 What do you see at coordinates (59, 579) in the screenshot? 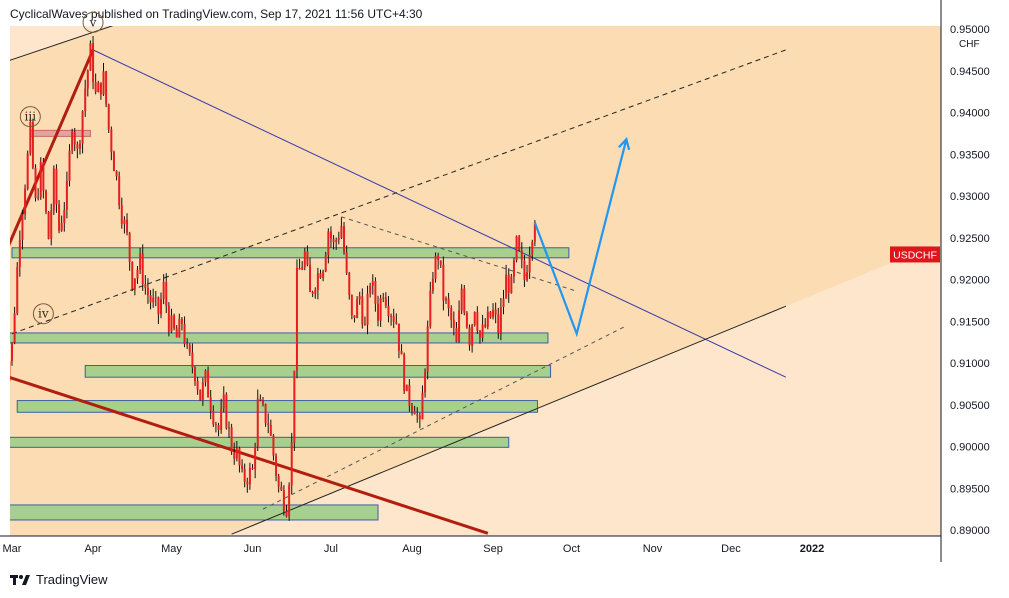
I see `tradingview-footer: TradingView` at bounding box center [59, 579].